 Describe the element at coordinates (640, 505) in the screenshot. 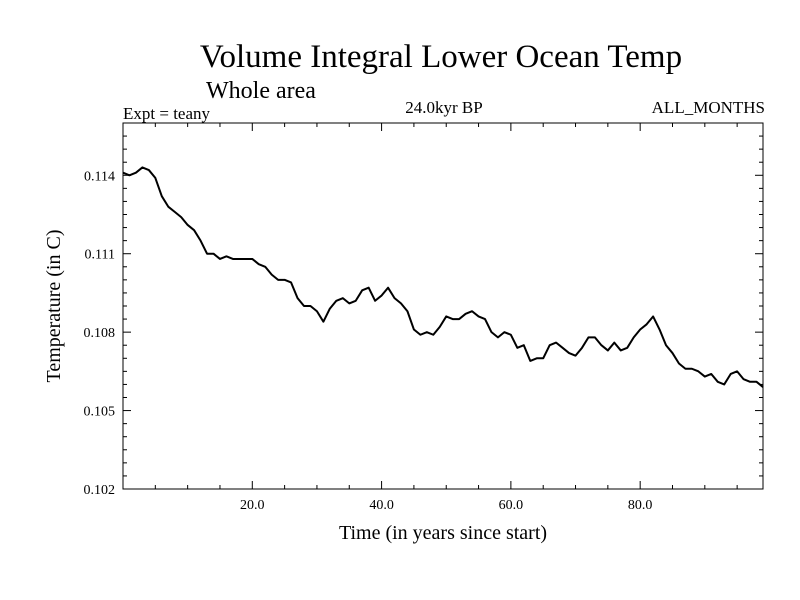

I see `x-tick-label: 80.0` at that location.